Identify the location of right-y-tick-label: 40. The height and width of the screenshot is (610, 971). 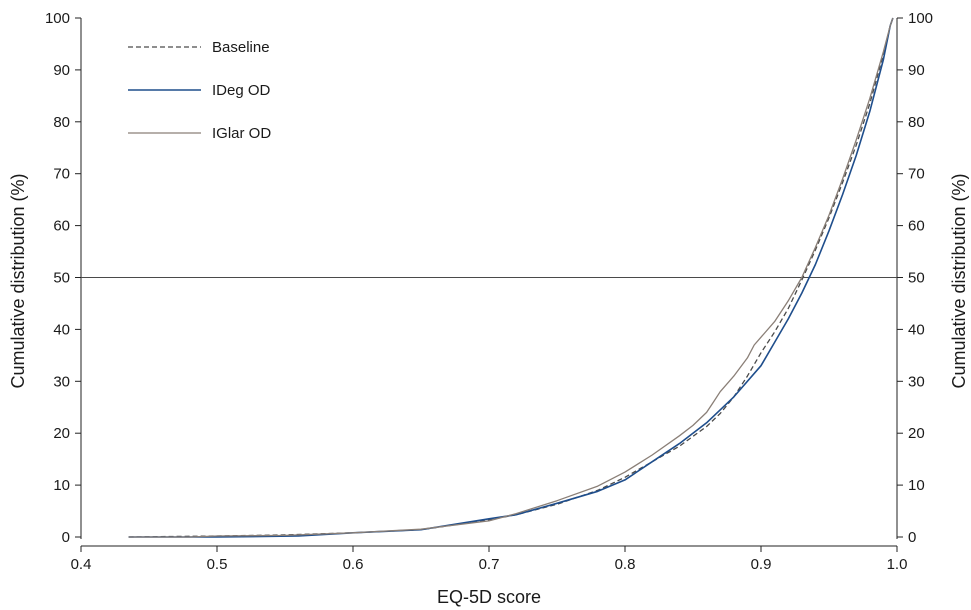
(916, 329).